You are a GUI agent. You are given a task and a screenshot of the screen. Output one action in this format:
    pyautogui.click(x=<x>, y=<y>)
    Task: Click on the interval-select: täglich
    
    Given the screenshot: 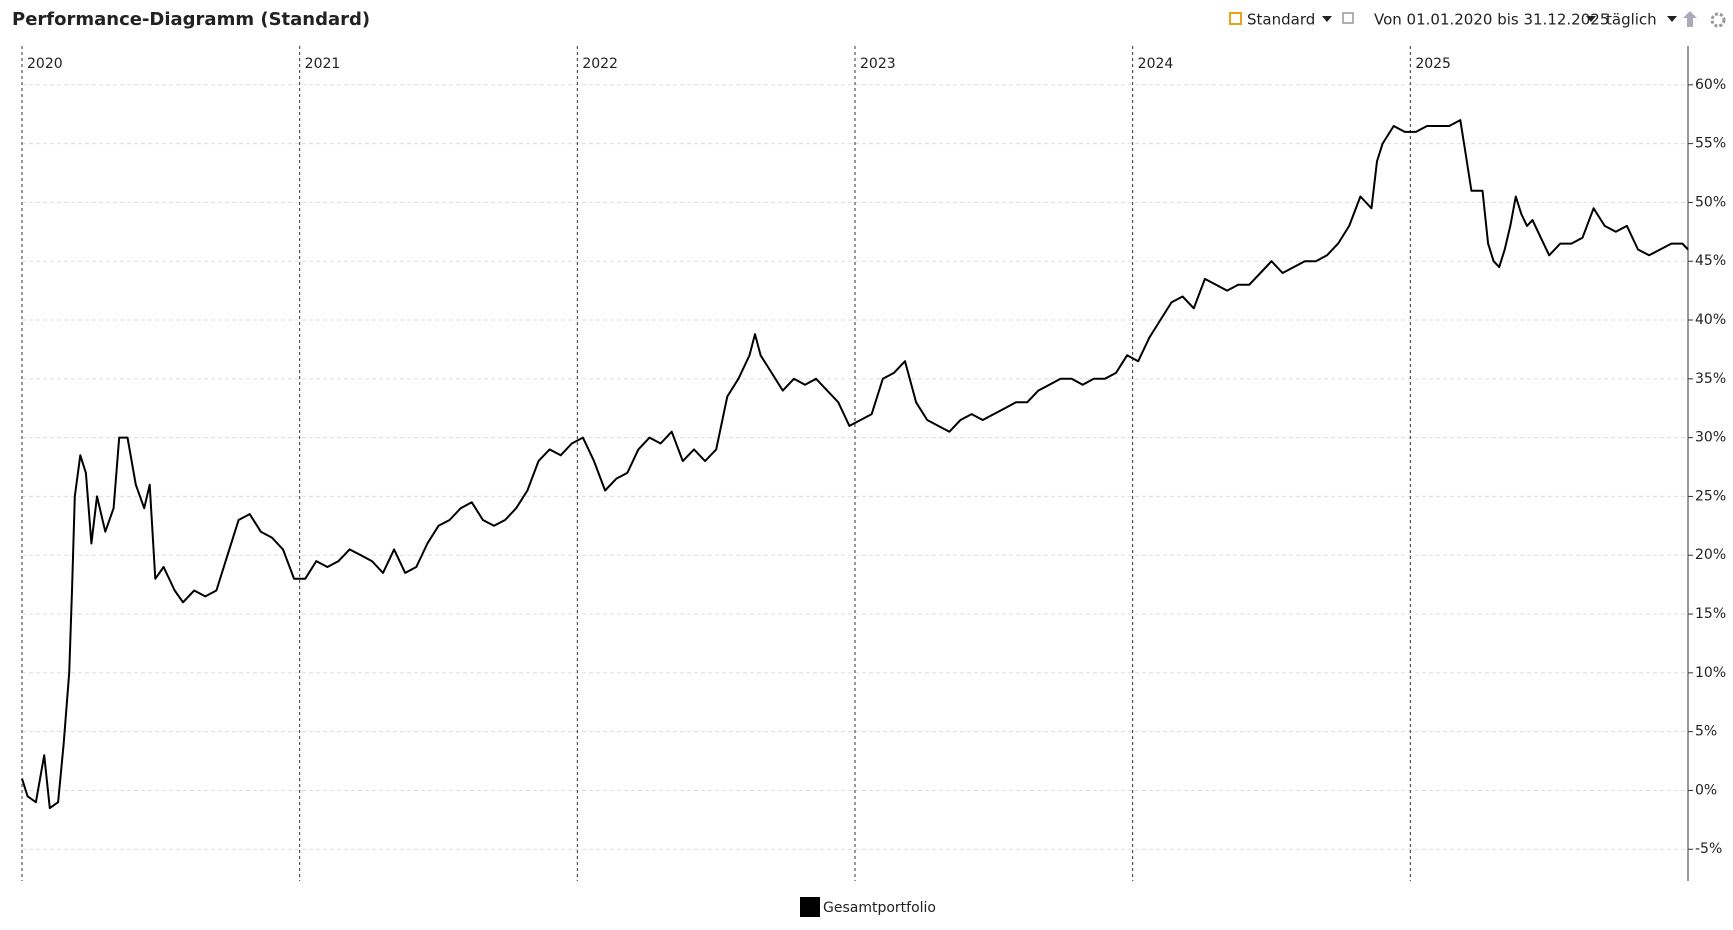 What is the action you would take?
    pyautogui.click(x=1631, y=20)
    